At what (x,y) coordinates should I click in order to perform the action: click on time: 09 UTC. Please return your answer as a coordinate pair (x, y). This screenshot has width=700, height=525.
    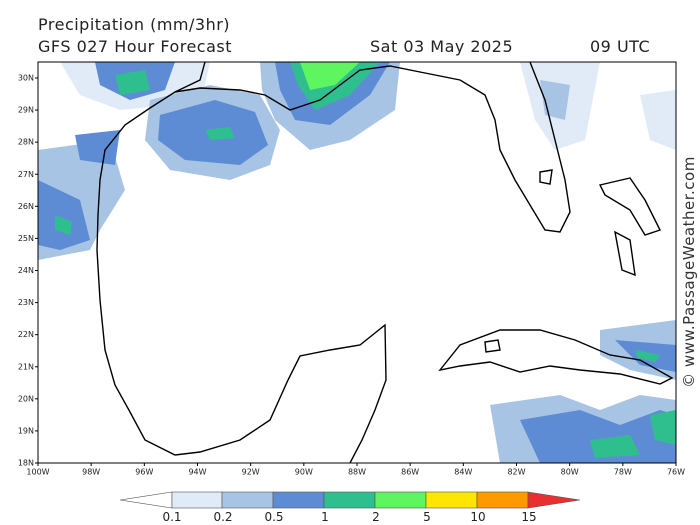
    Looking at the image, I should click on (620, 46).